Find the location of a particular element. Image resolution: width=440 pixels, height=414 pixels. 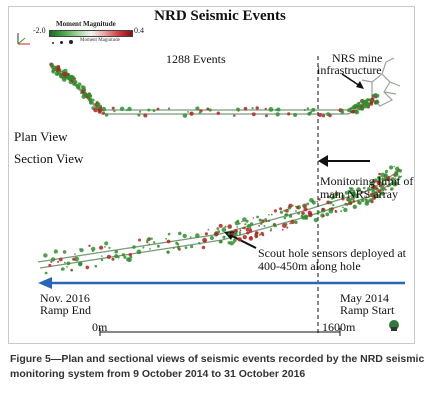

colorbar-title: Moment Magnitude is located at coordinates (86, 24).